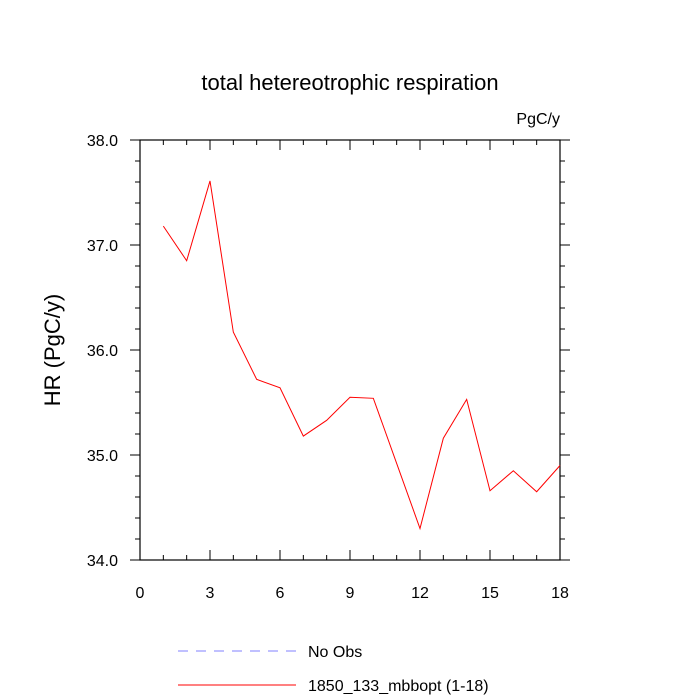 The width and height of the screenshot is (700, 700). What do you see at coordinates (560, 593) in the screenshot?
I see `x-tick-label: 18` at bounding box center [560, 593].